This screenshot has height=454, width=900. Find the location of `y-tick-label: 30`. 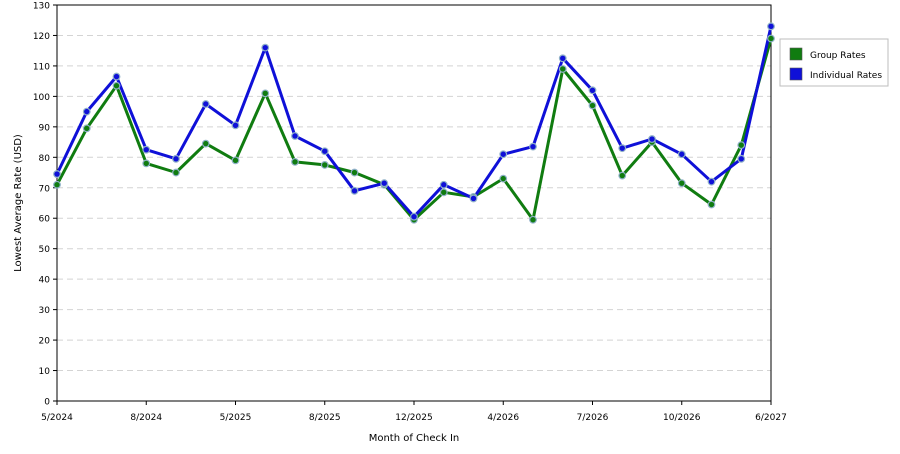

y-tick-label: 30 is located at coordinates (45, 311).